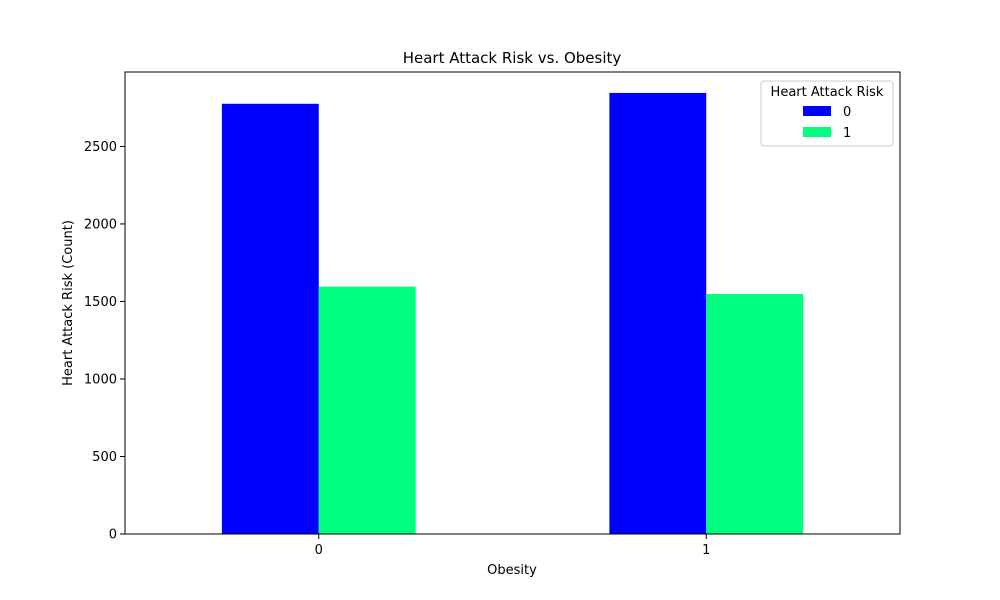  Describe the element at coordinates (100, 302) in the screenshot. I see `y-tick-label-1500: 1500` at that location.